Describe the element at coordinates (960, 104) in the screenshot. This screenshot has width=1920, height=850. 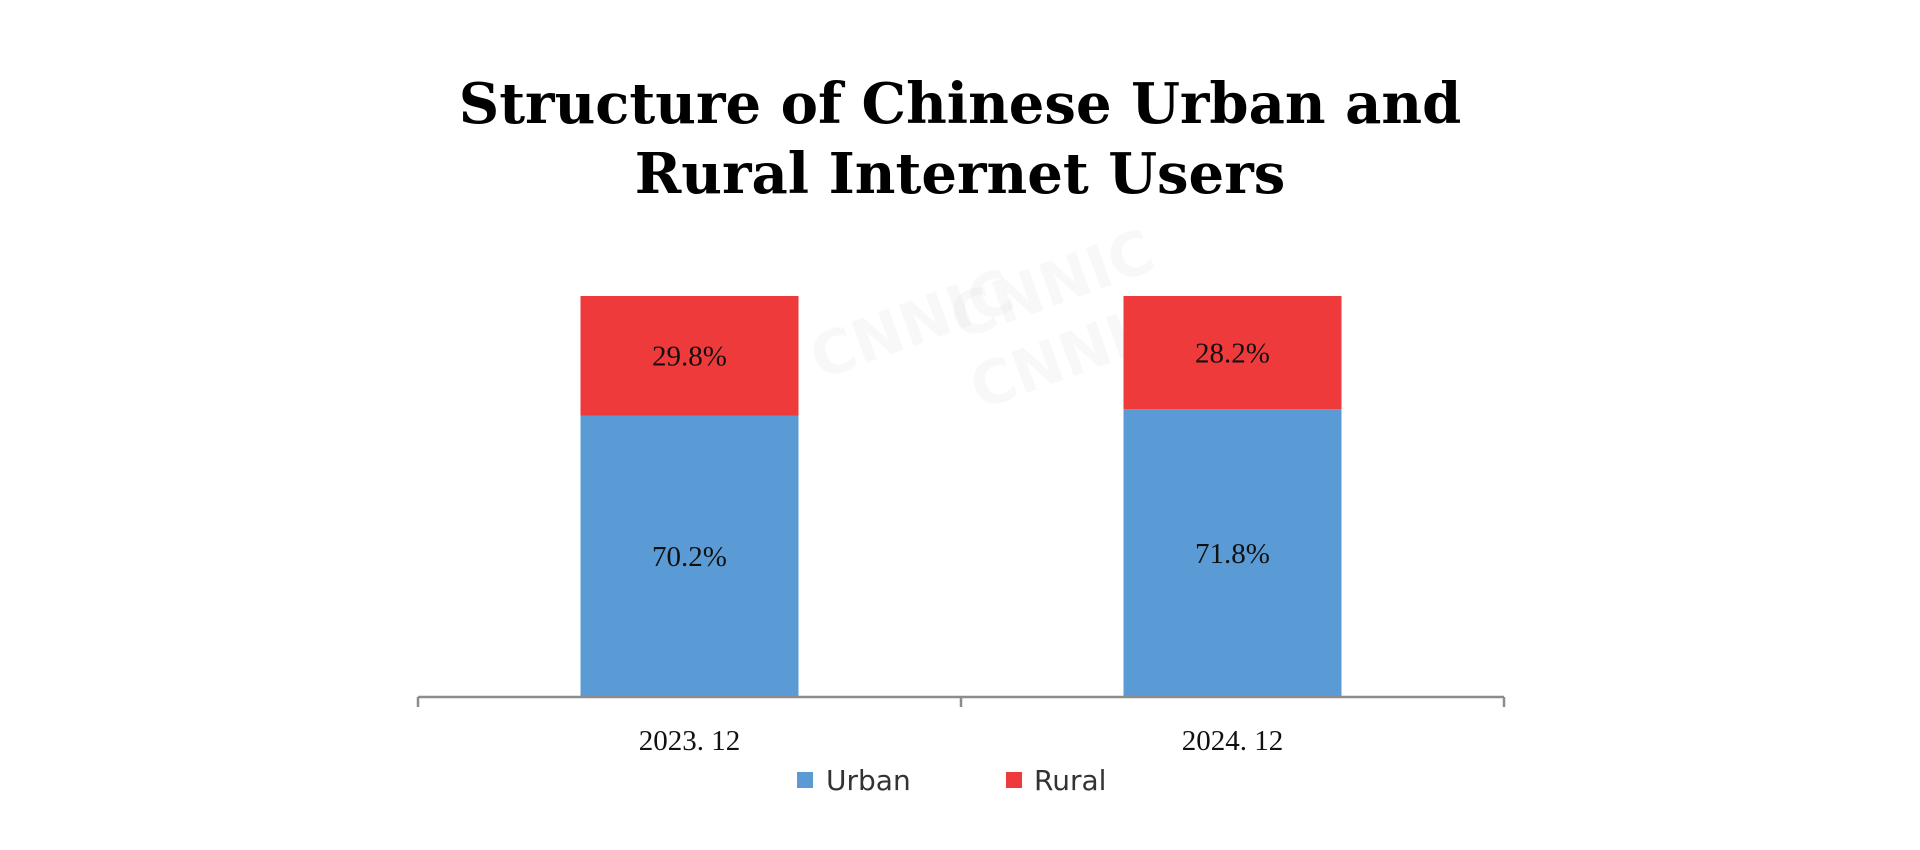
I see `chart-title-line-1: Structure of Chinese Urban and` at that location.